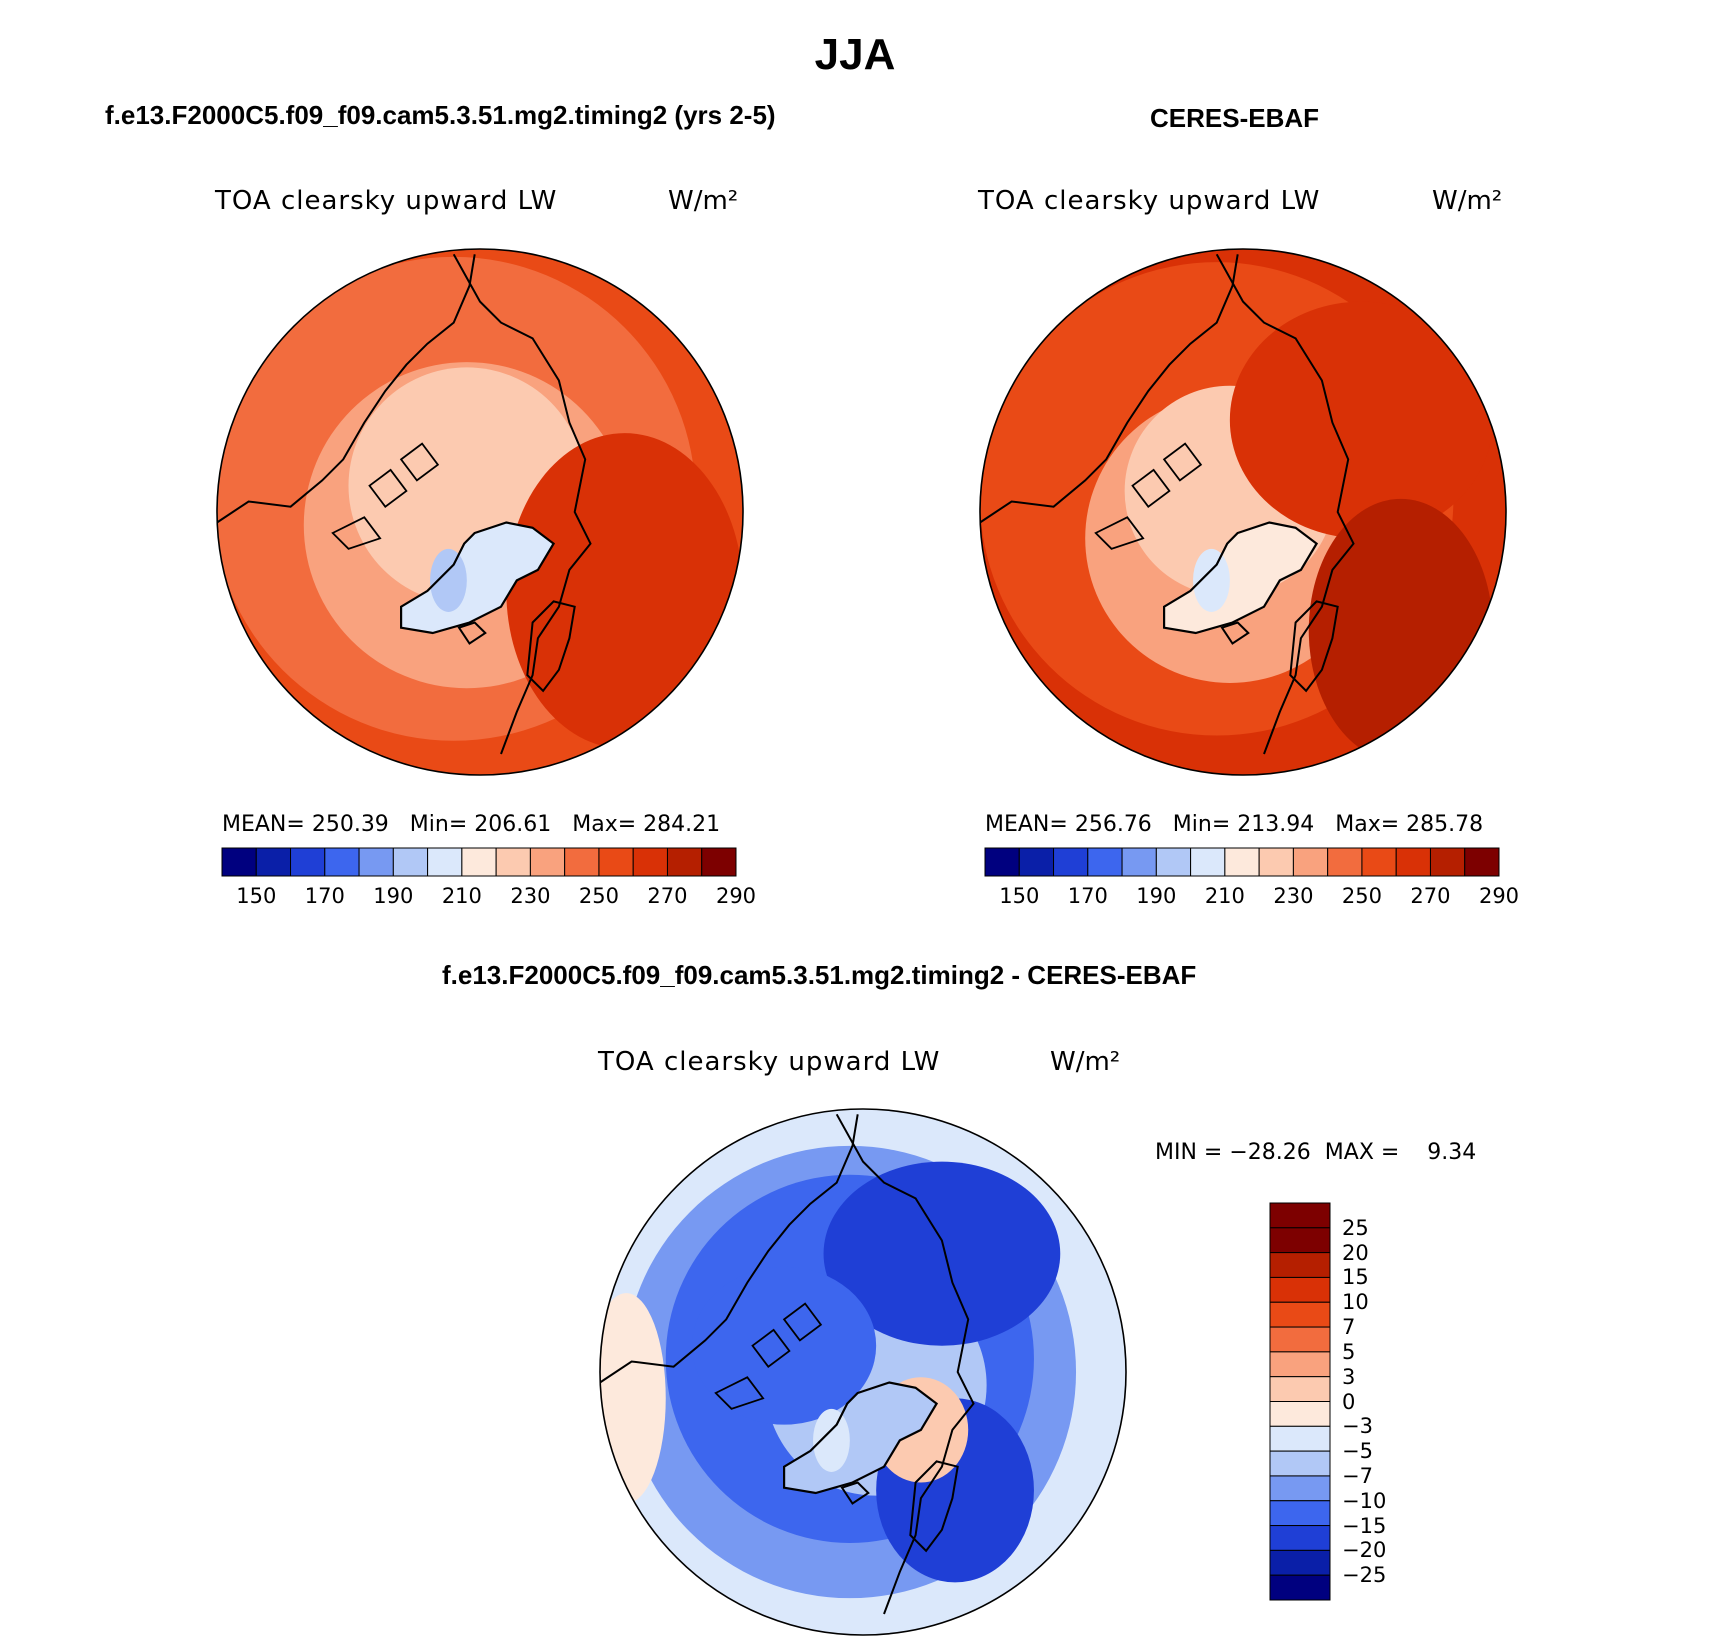  I want to click on panel1-mean-value: 250.39, so click(350, 824).